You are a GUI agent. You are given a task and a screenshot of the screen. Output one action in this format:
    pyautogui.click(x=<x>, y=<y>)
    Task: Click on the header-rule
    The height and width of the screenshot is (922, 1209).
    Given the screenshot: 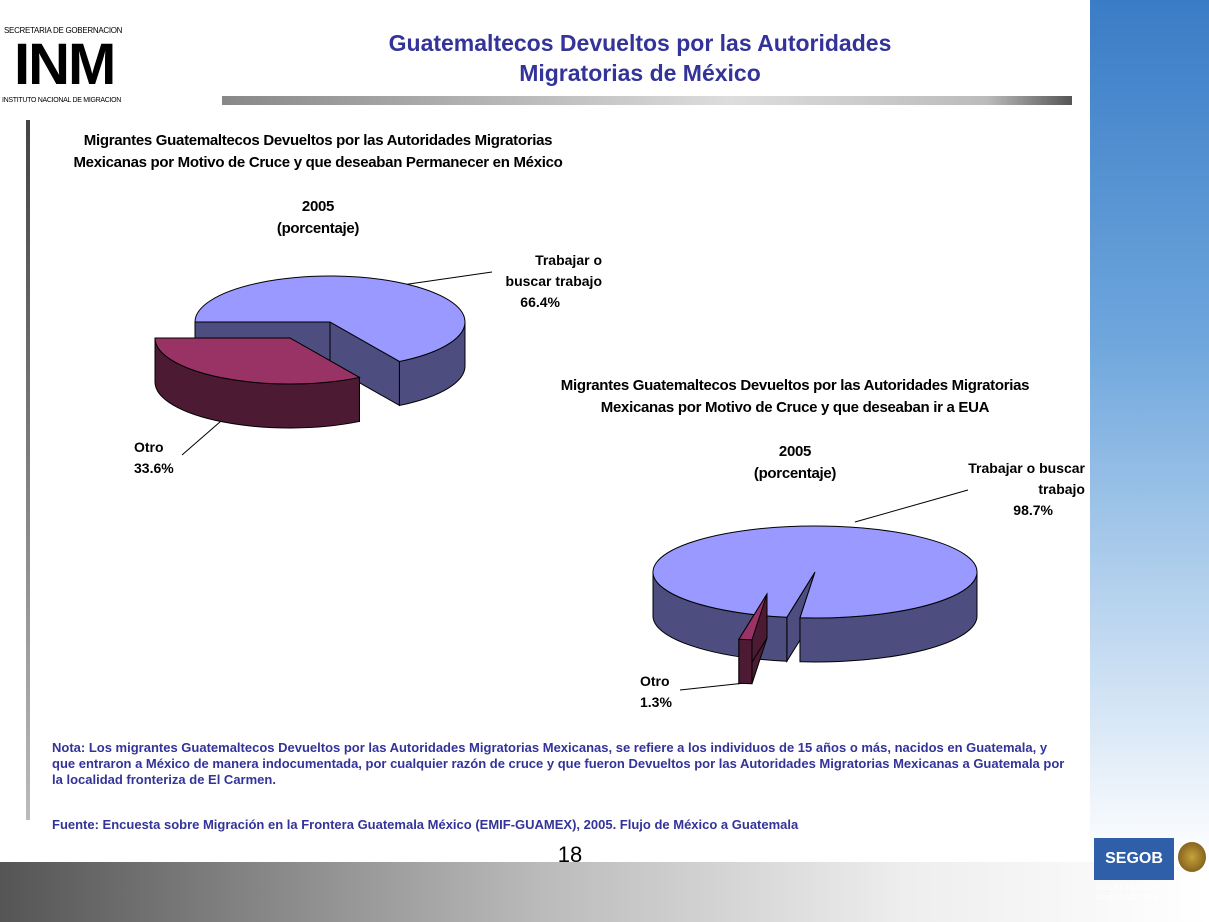 What is the action you would take?
    pyautogui.click(x=647, y=100)
    